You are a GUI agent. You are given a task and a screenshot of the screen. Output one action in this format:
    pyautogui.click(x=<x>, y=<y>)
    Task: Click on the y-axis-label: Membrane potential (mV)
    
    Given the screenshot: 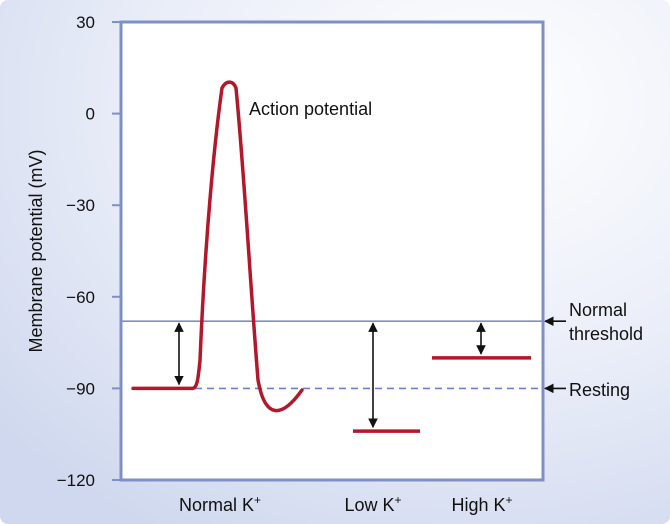 What is the action you would take?
    pyautogui.click(x=36, y=250)
    